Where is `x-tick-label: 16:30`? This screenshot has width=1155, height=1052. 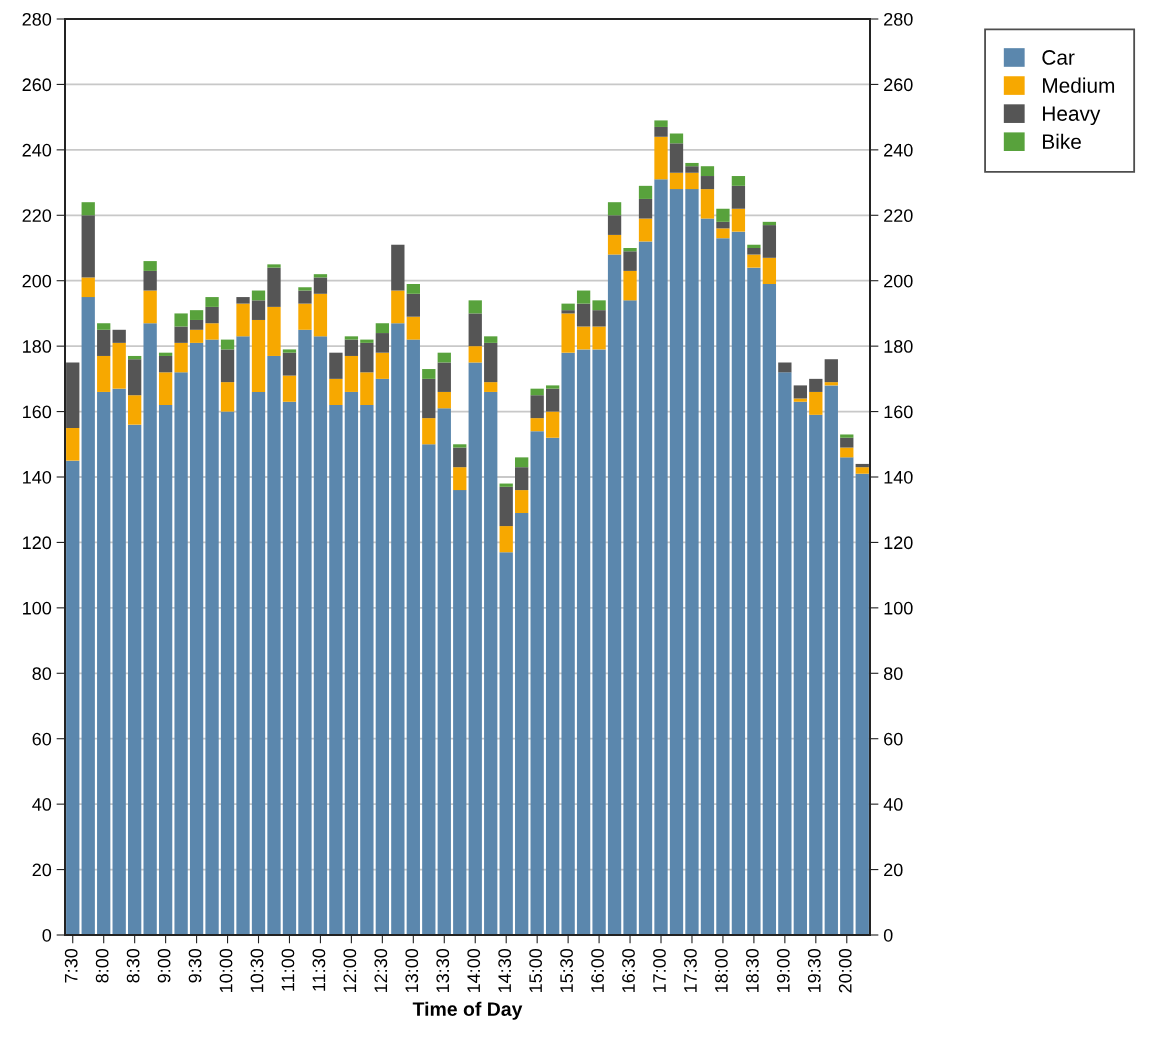 x-tick-label: 16:30 is located at coordinates (628, 970).